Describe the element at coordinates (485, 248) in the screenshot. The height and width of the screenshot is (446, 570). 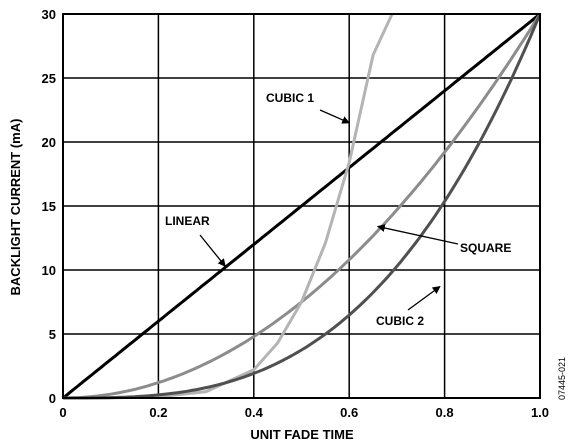
I see `annotation-label: SQUARE` at that location.